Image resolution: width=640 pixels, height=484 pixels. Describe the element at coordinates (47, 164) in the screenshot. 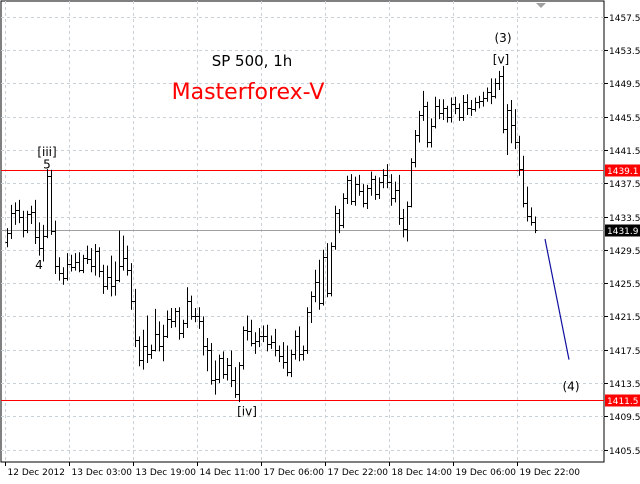

I see `wave-label: 5` at that location.